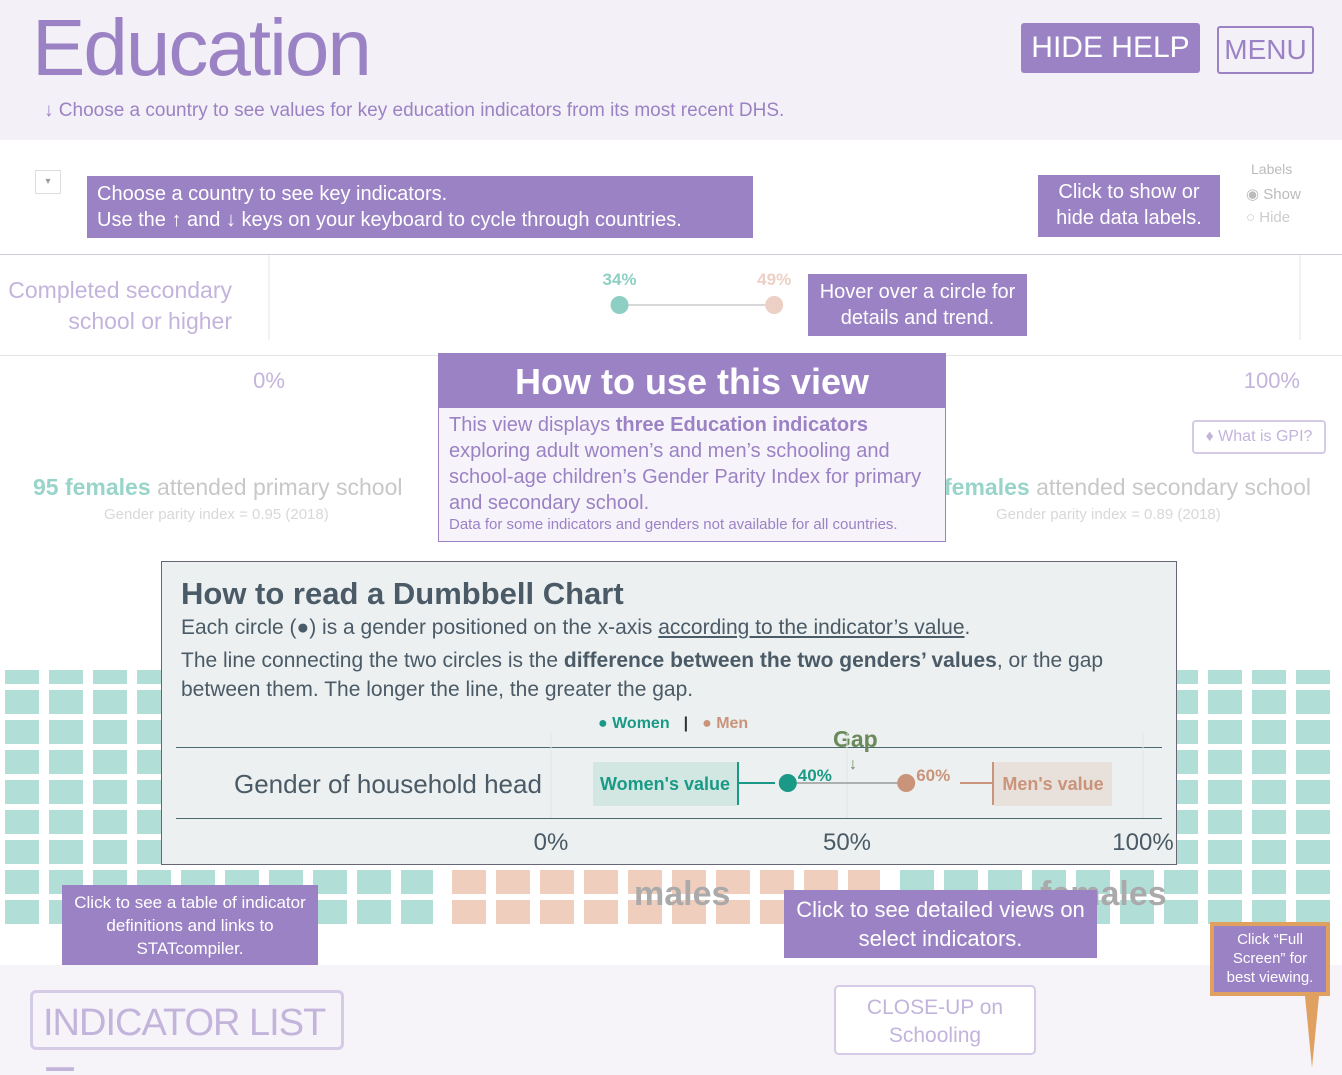 The width and height of the screenshot is (1342, 1075). I want to click on closeup-button: CLOSE-UP on Schooling, so click(935, 1020).